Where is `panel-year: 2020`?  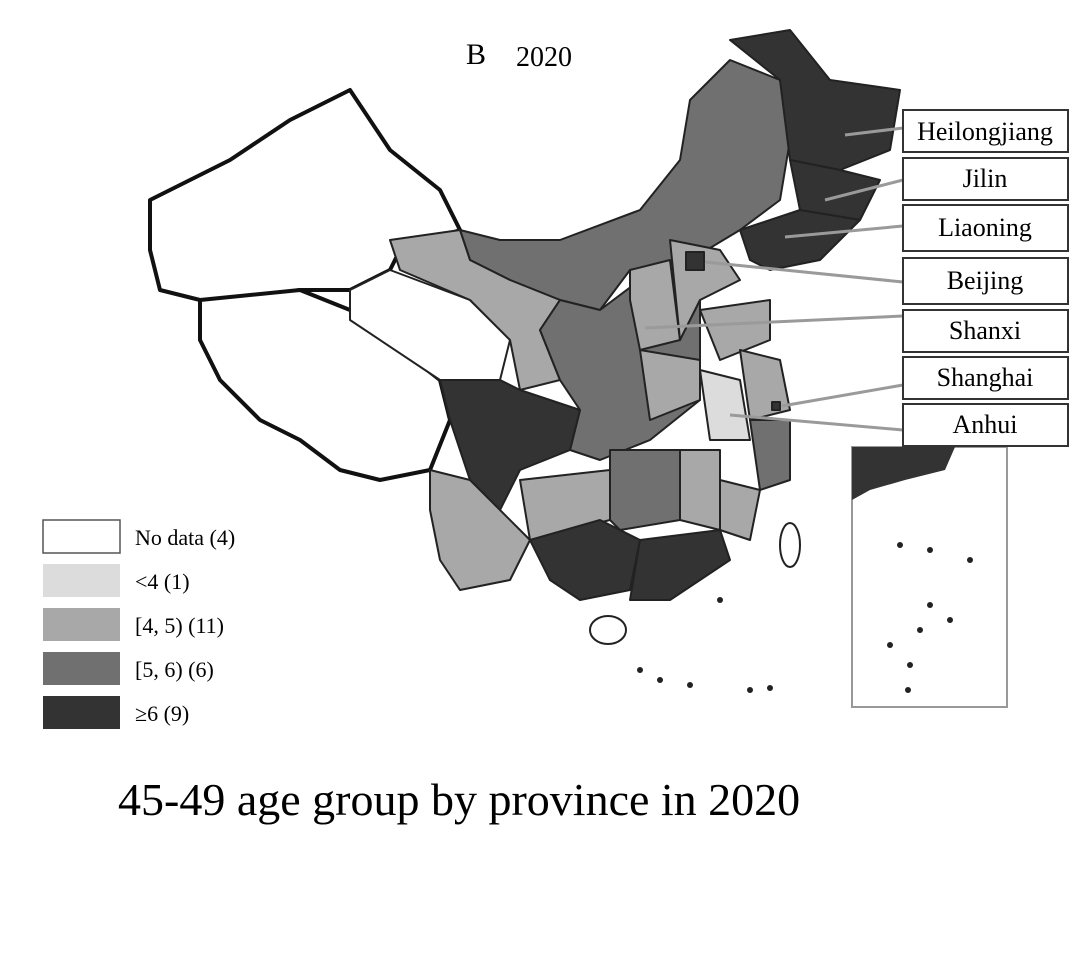 panel-year: 2020 is located at coordinates (544, 57).